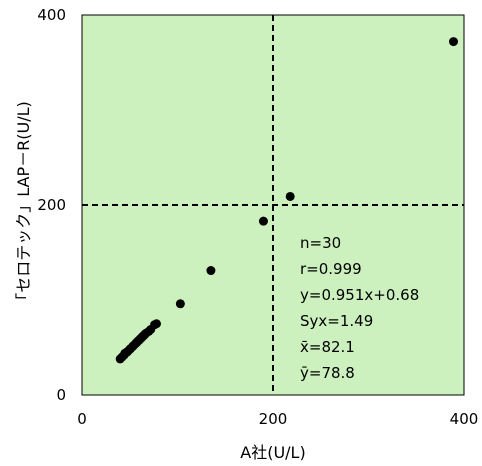 This screenshot has width=482, height=466. I want to click on y-tick-label: 0, so click(61, 395).